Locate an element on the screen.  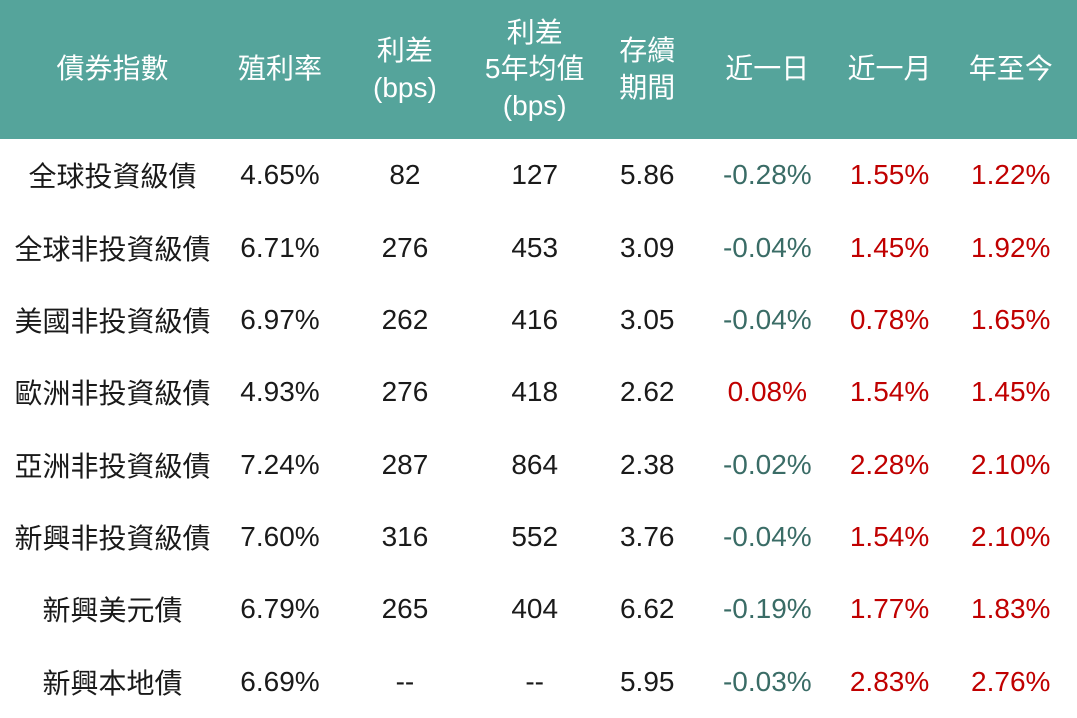
change-1d-cell: -0.03% is located at coordinates (767, 681).